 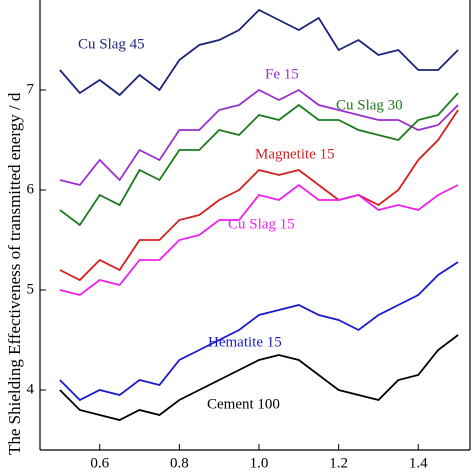 I want to click on series-label: Hematite 15, so click(x=245, y=342).